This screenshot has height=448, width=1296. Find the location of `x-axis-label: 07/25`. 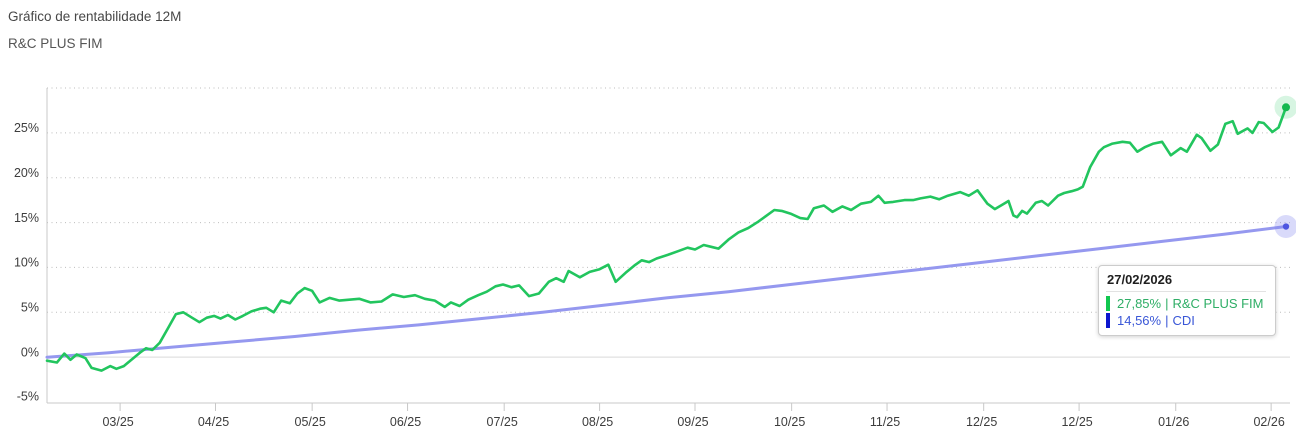

x-axis-label: 07/25 is located at coordinates (502, 422).